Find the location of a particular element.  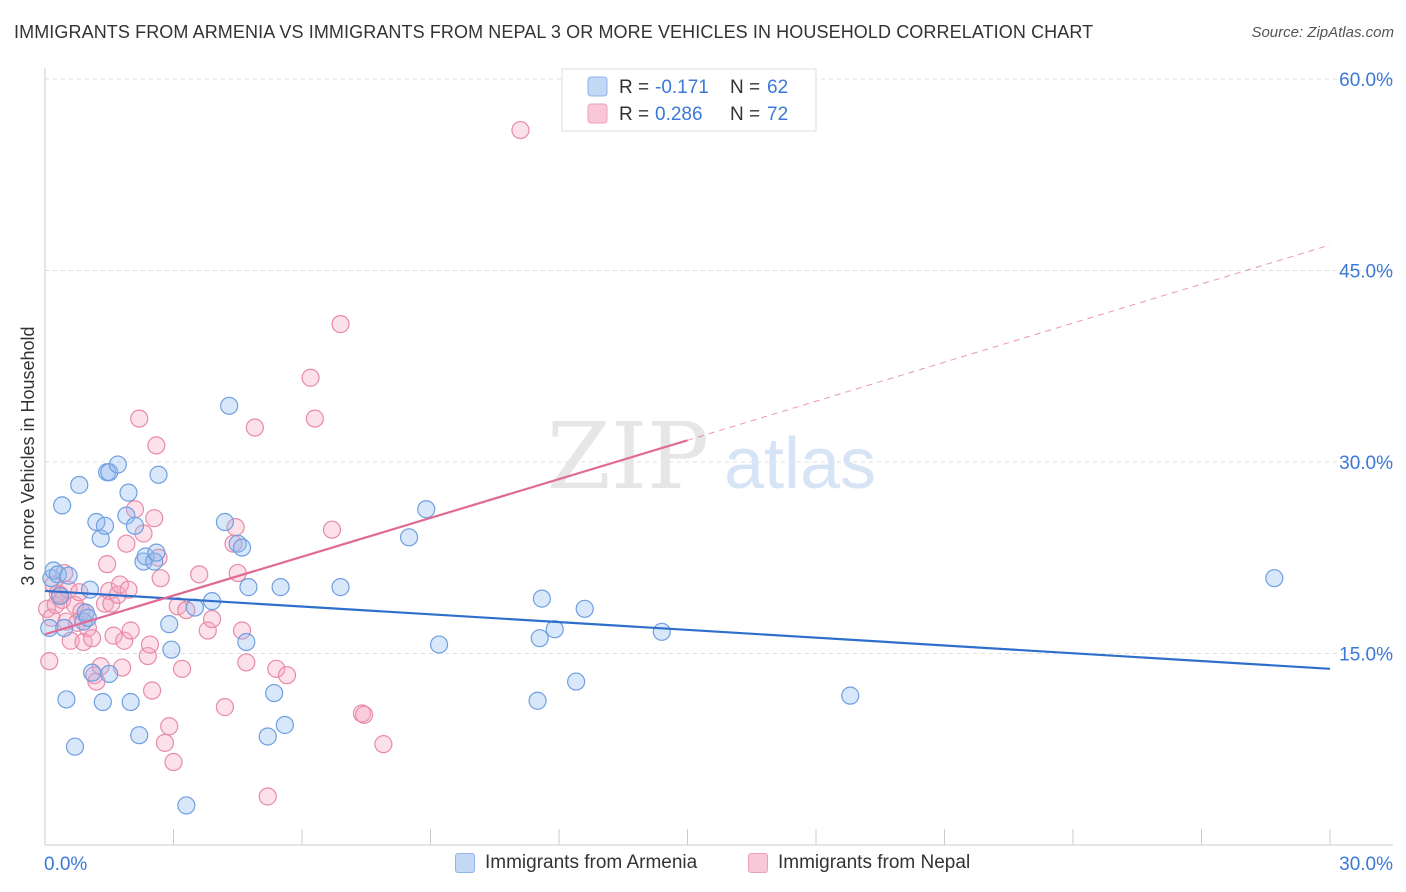

legend-n-label-armenia: N = is located at coordinates (745, 87).